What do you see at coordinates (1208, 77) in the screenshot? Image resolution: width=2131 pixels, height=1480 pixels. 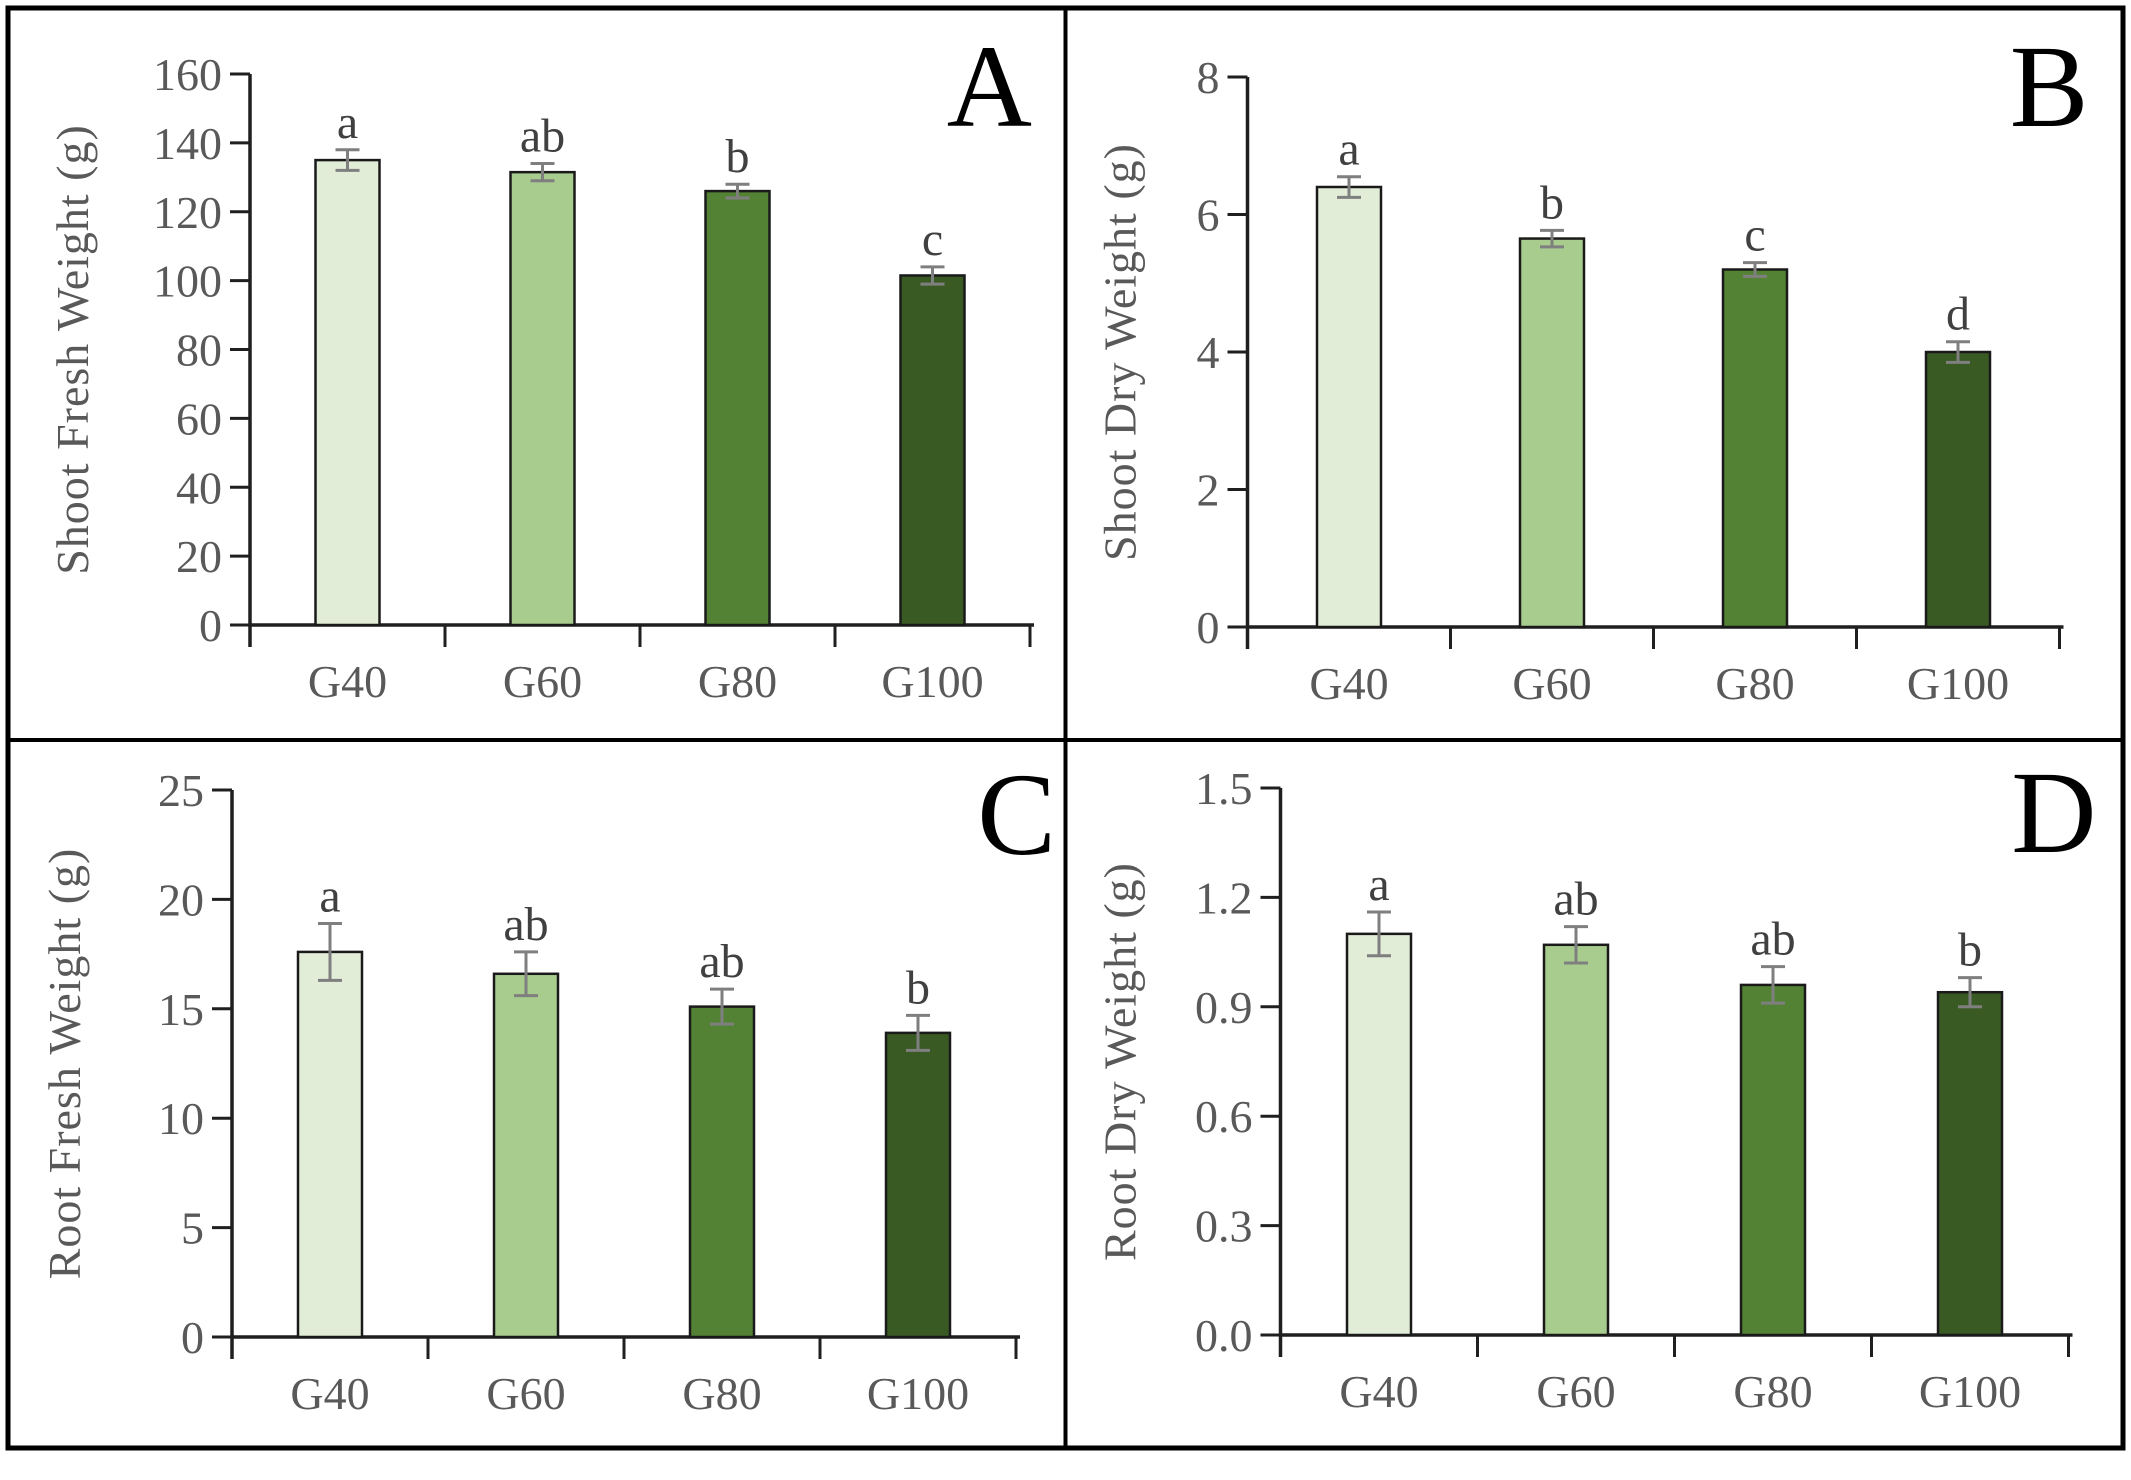 I see `y-tick-label: 8` at bounding box center [1208, 77].